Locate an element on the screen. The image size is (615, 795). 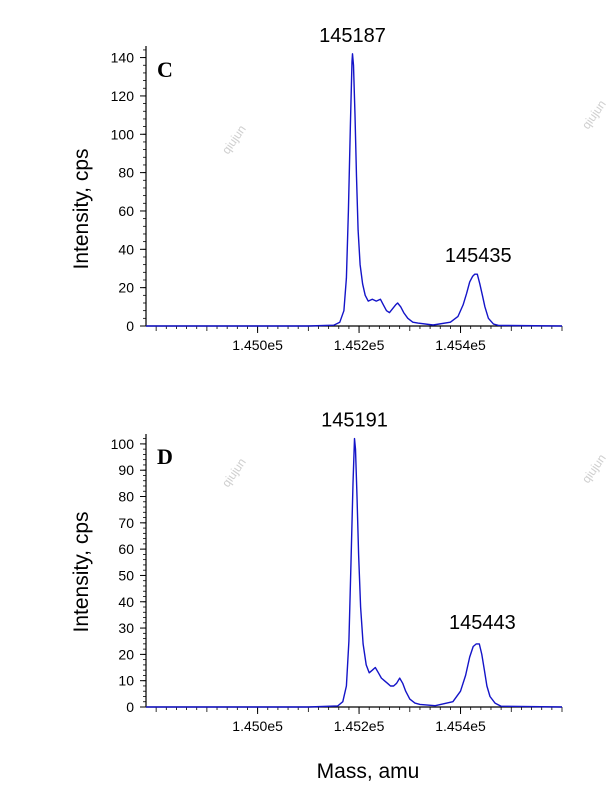
y-tick-label: 50 is located at coordinates (126, 575).